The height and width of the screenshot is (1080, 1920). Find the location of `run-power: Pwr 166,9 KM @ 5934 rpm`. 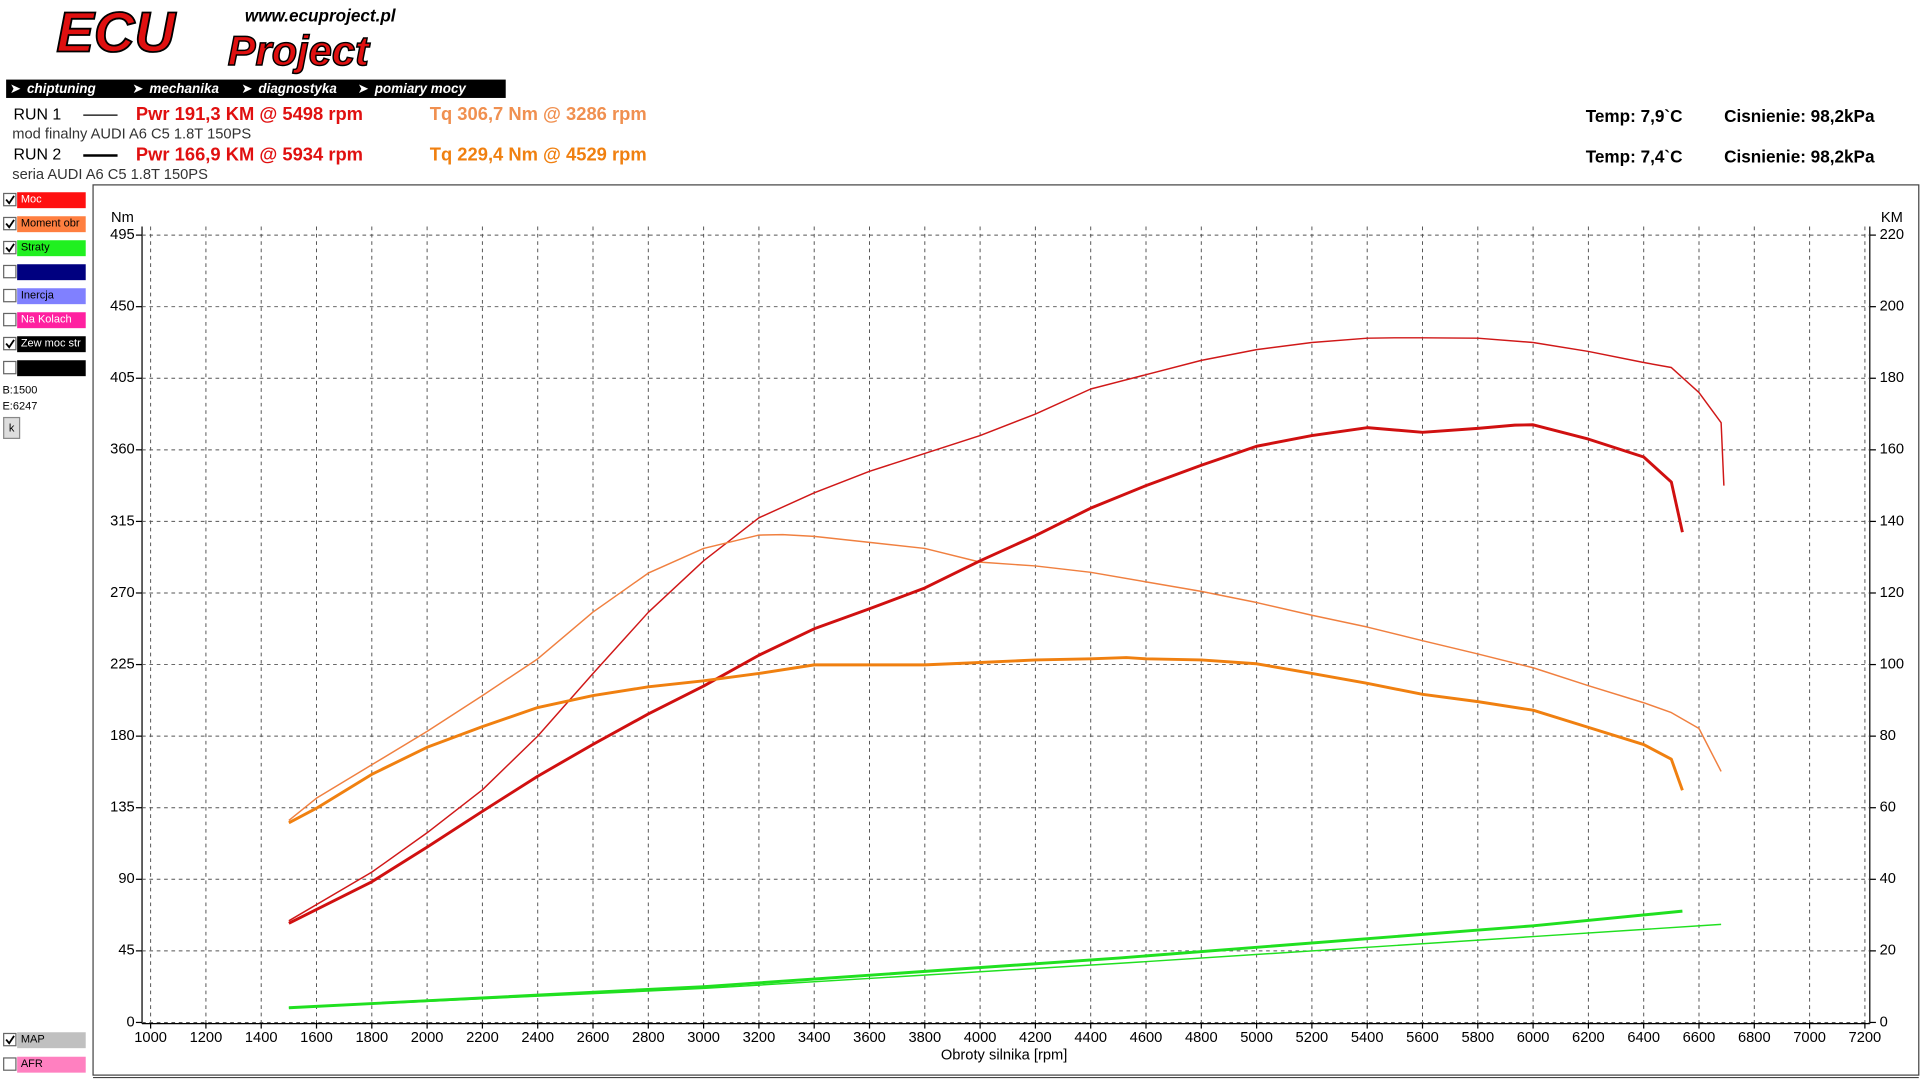

run-power: Pwr 166,9 KM @ 5934 rpm is located at coordinates (249, 153).